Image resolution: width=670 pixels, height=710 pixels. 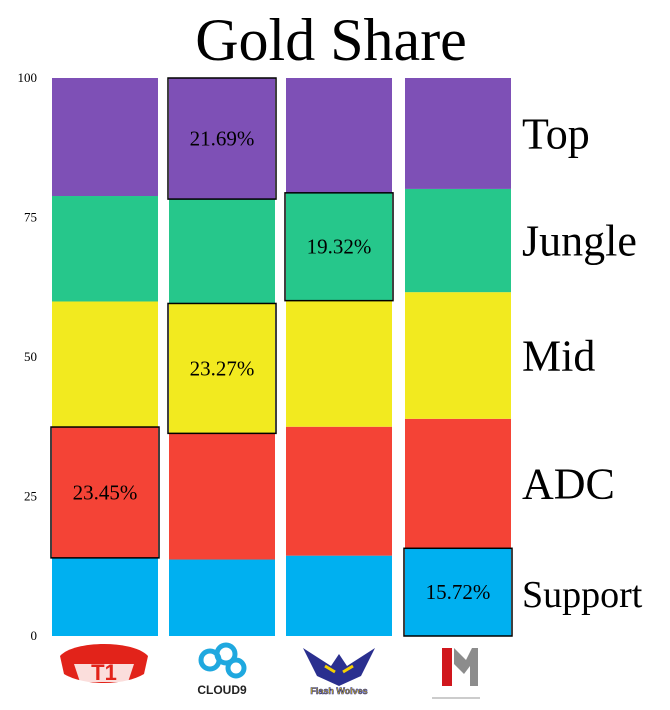 What do you see at coordinates (331, 40) in the screenshot?
I see `chart-title: Gold Share` at bounding box center [331, 40].